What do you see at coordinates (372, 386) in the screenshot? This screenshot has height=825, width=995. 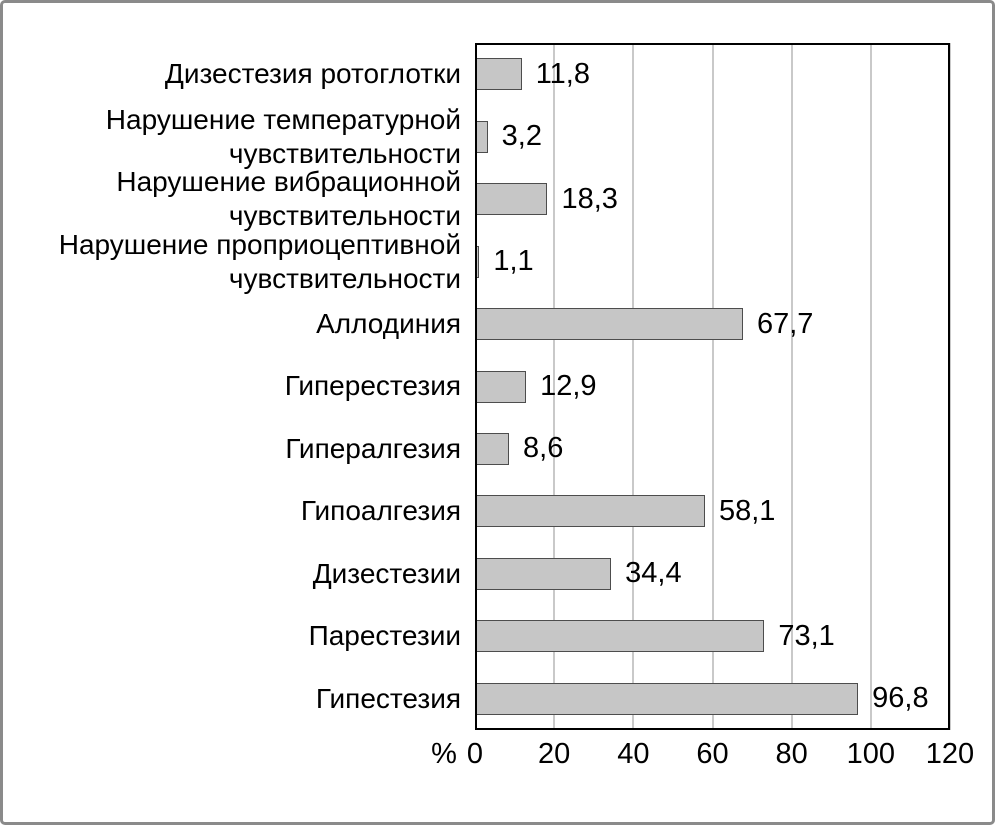 I see `category-label: Гиперестезия` at bounding box center [372, 386].